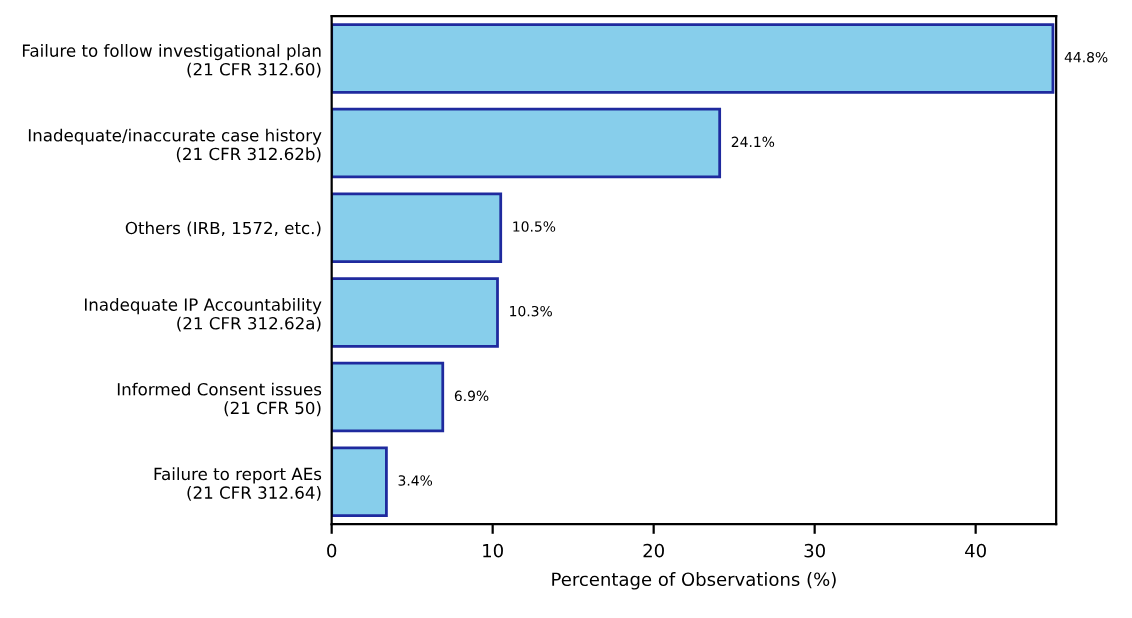 The image size is (1132, 618). Describe the element at coordinates (203, 315) in the screenshot. I see `y-tick-label: Inadequate IP Accountability (21 CFR 312.62a)` at that location.